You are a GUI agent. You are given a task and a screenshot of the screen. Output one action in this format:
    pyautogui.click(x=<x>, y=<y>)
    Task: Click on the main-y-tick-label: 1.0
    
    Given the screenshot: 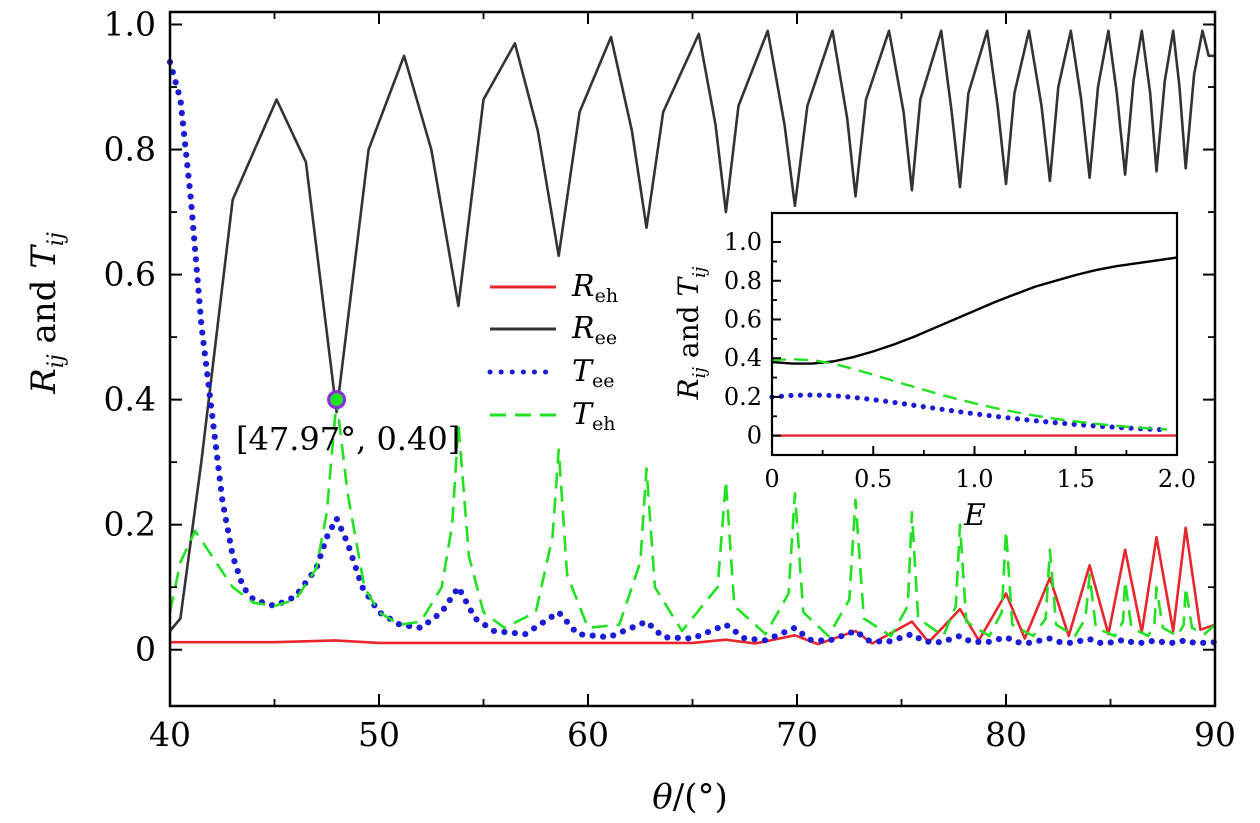 What is the action you would take?
    pyautogui.click(x=130, y=24)
    